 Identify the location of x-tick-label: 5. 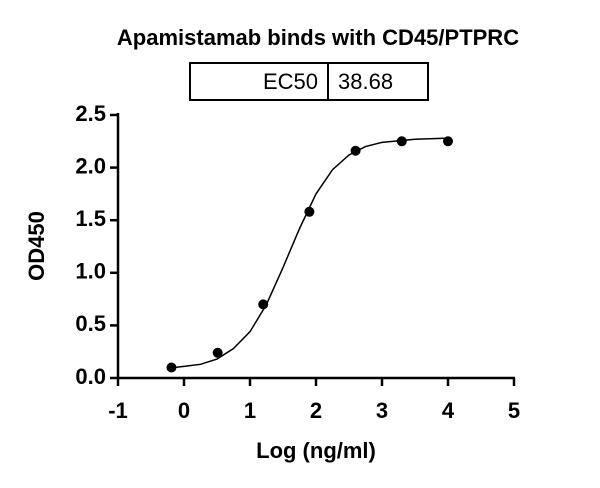
(514, 410).